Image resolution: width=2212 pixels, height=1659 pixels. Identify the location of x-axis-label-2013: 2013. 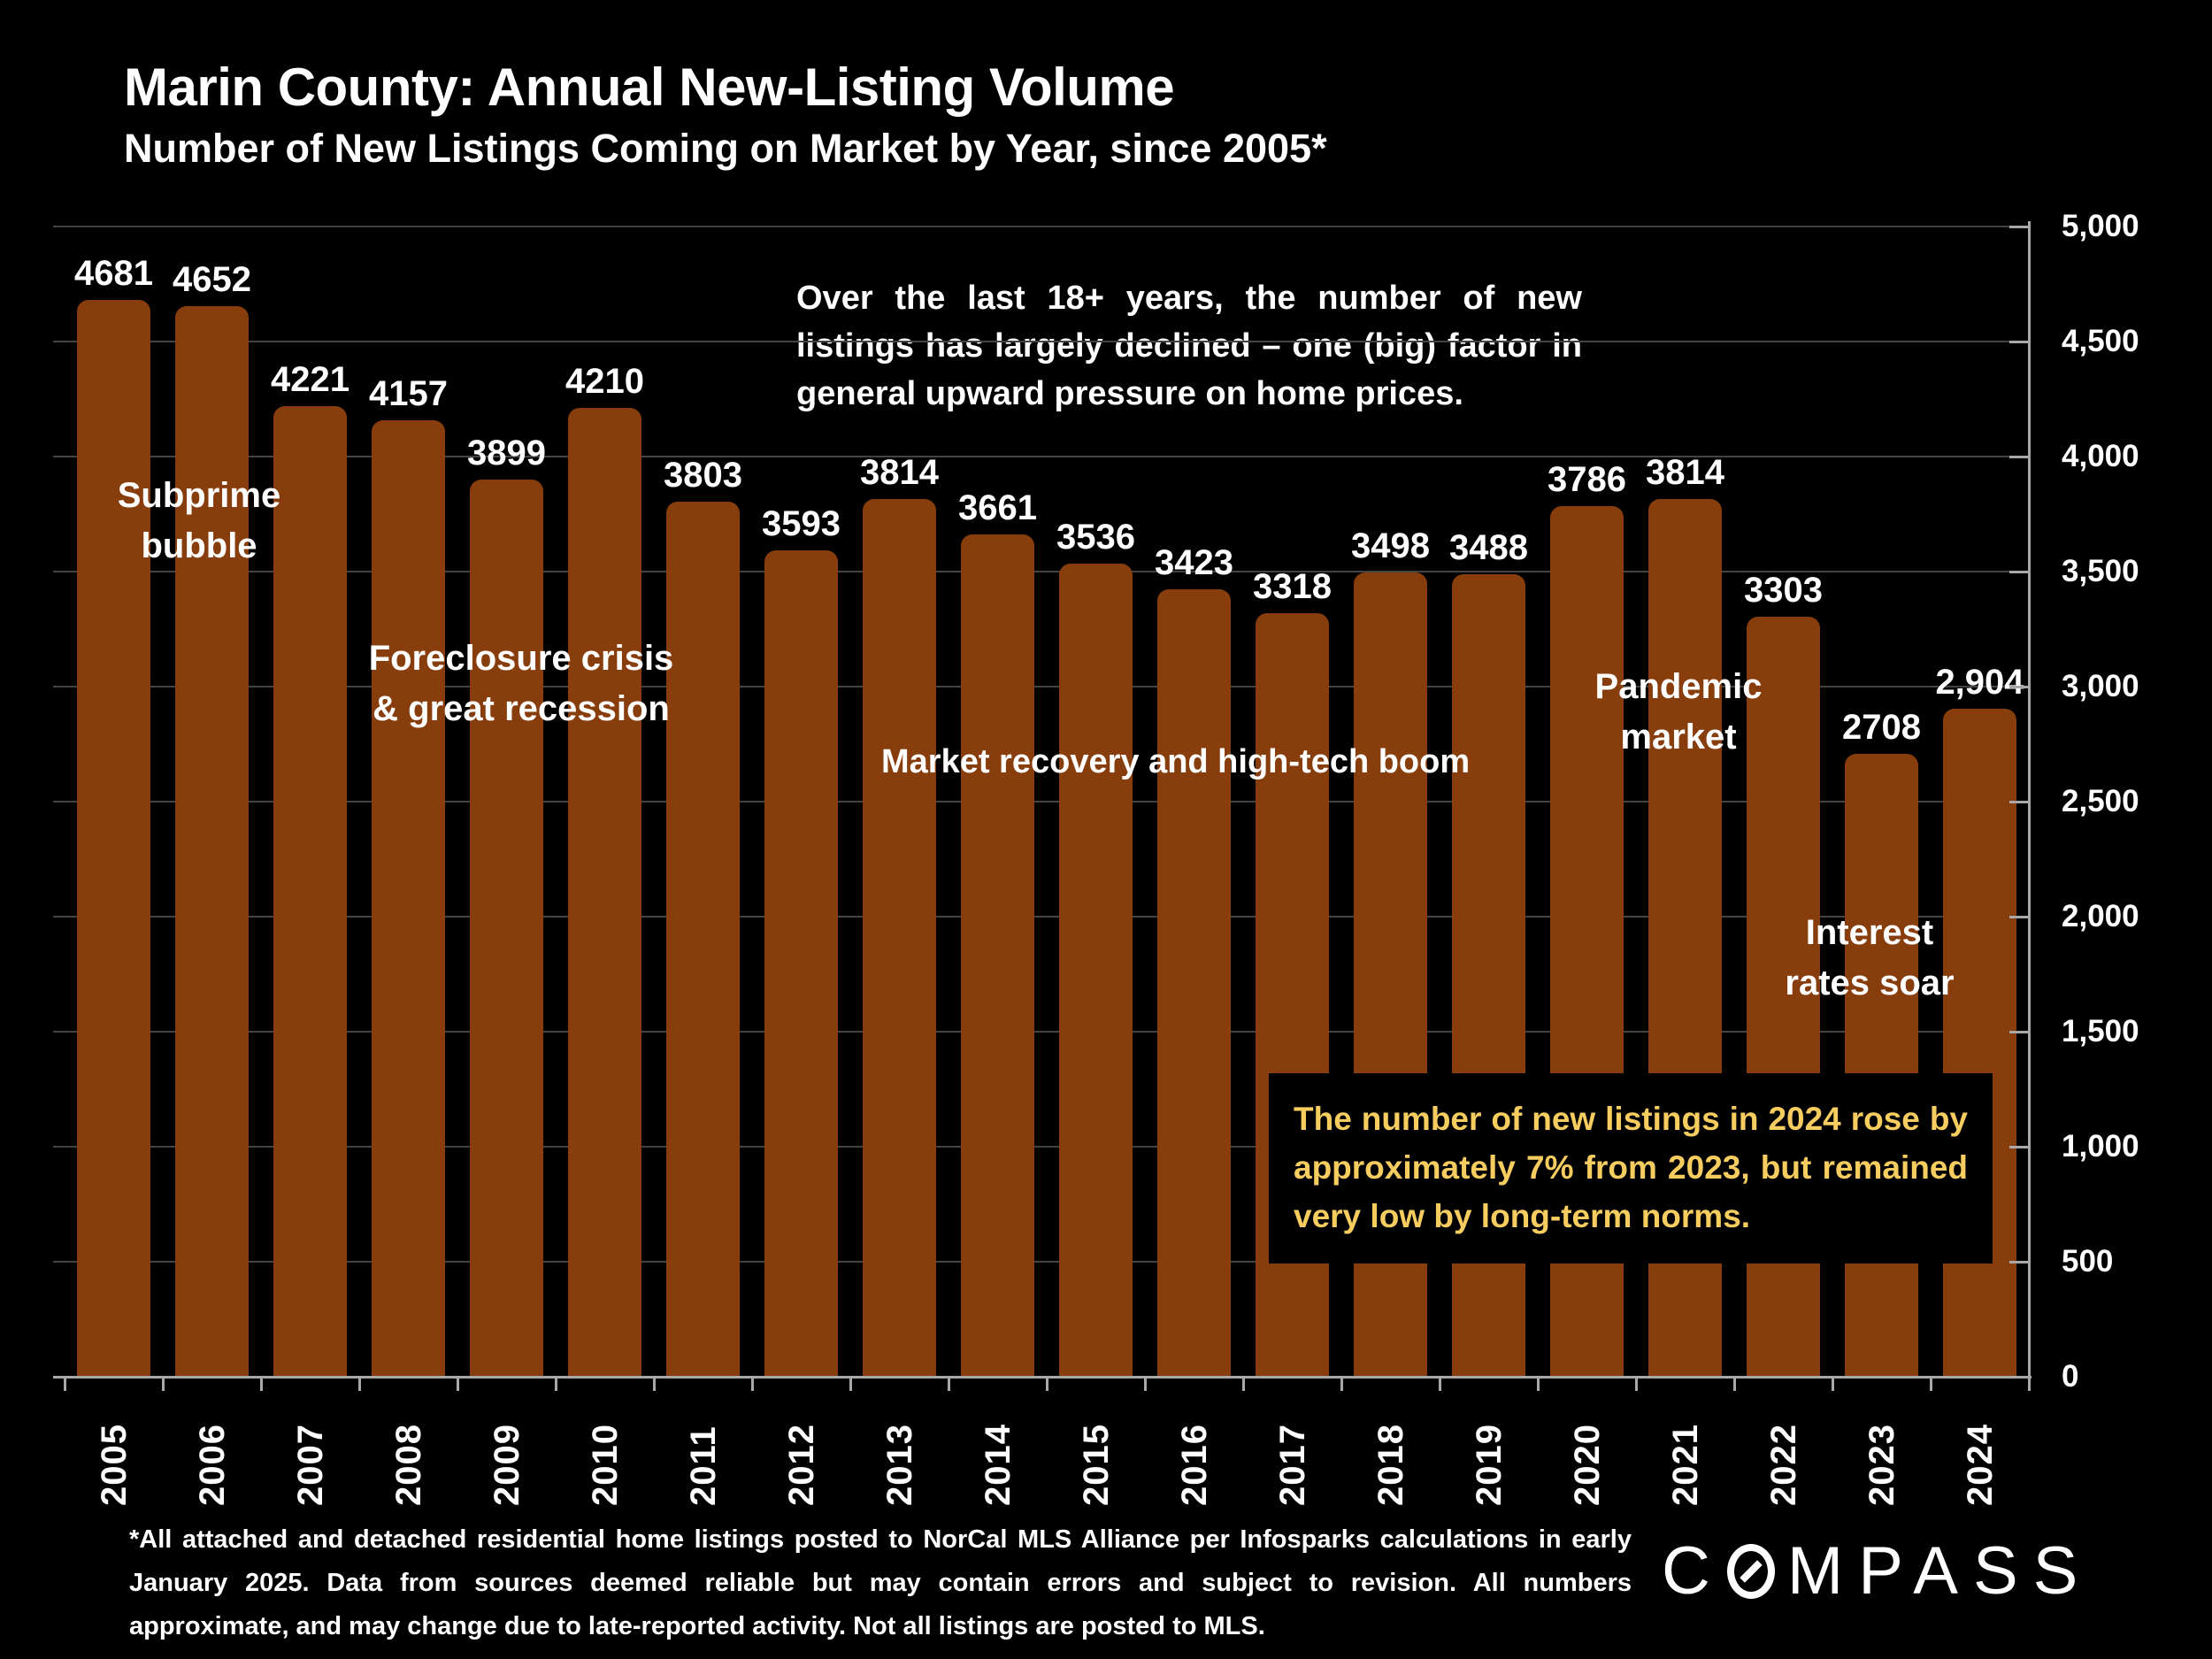
(899, 1465).